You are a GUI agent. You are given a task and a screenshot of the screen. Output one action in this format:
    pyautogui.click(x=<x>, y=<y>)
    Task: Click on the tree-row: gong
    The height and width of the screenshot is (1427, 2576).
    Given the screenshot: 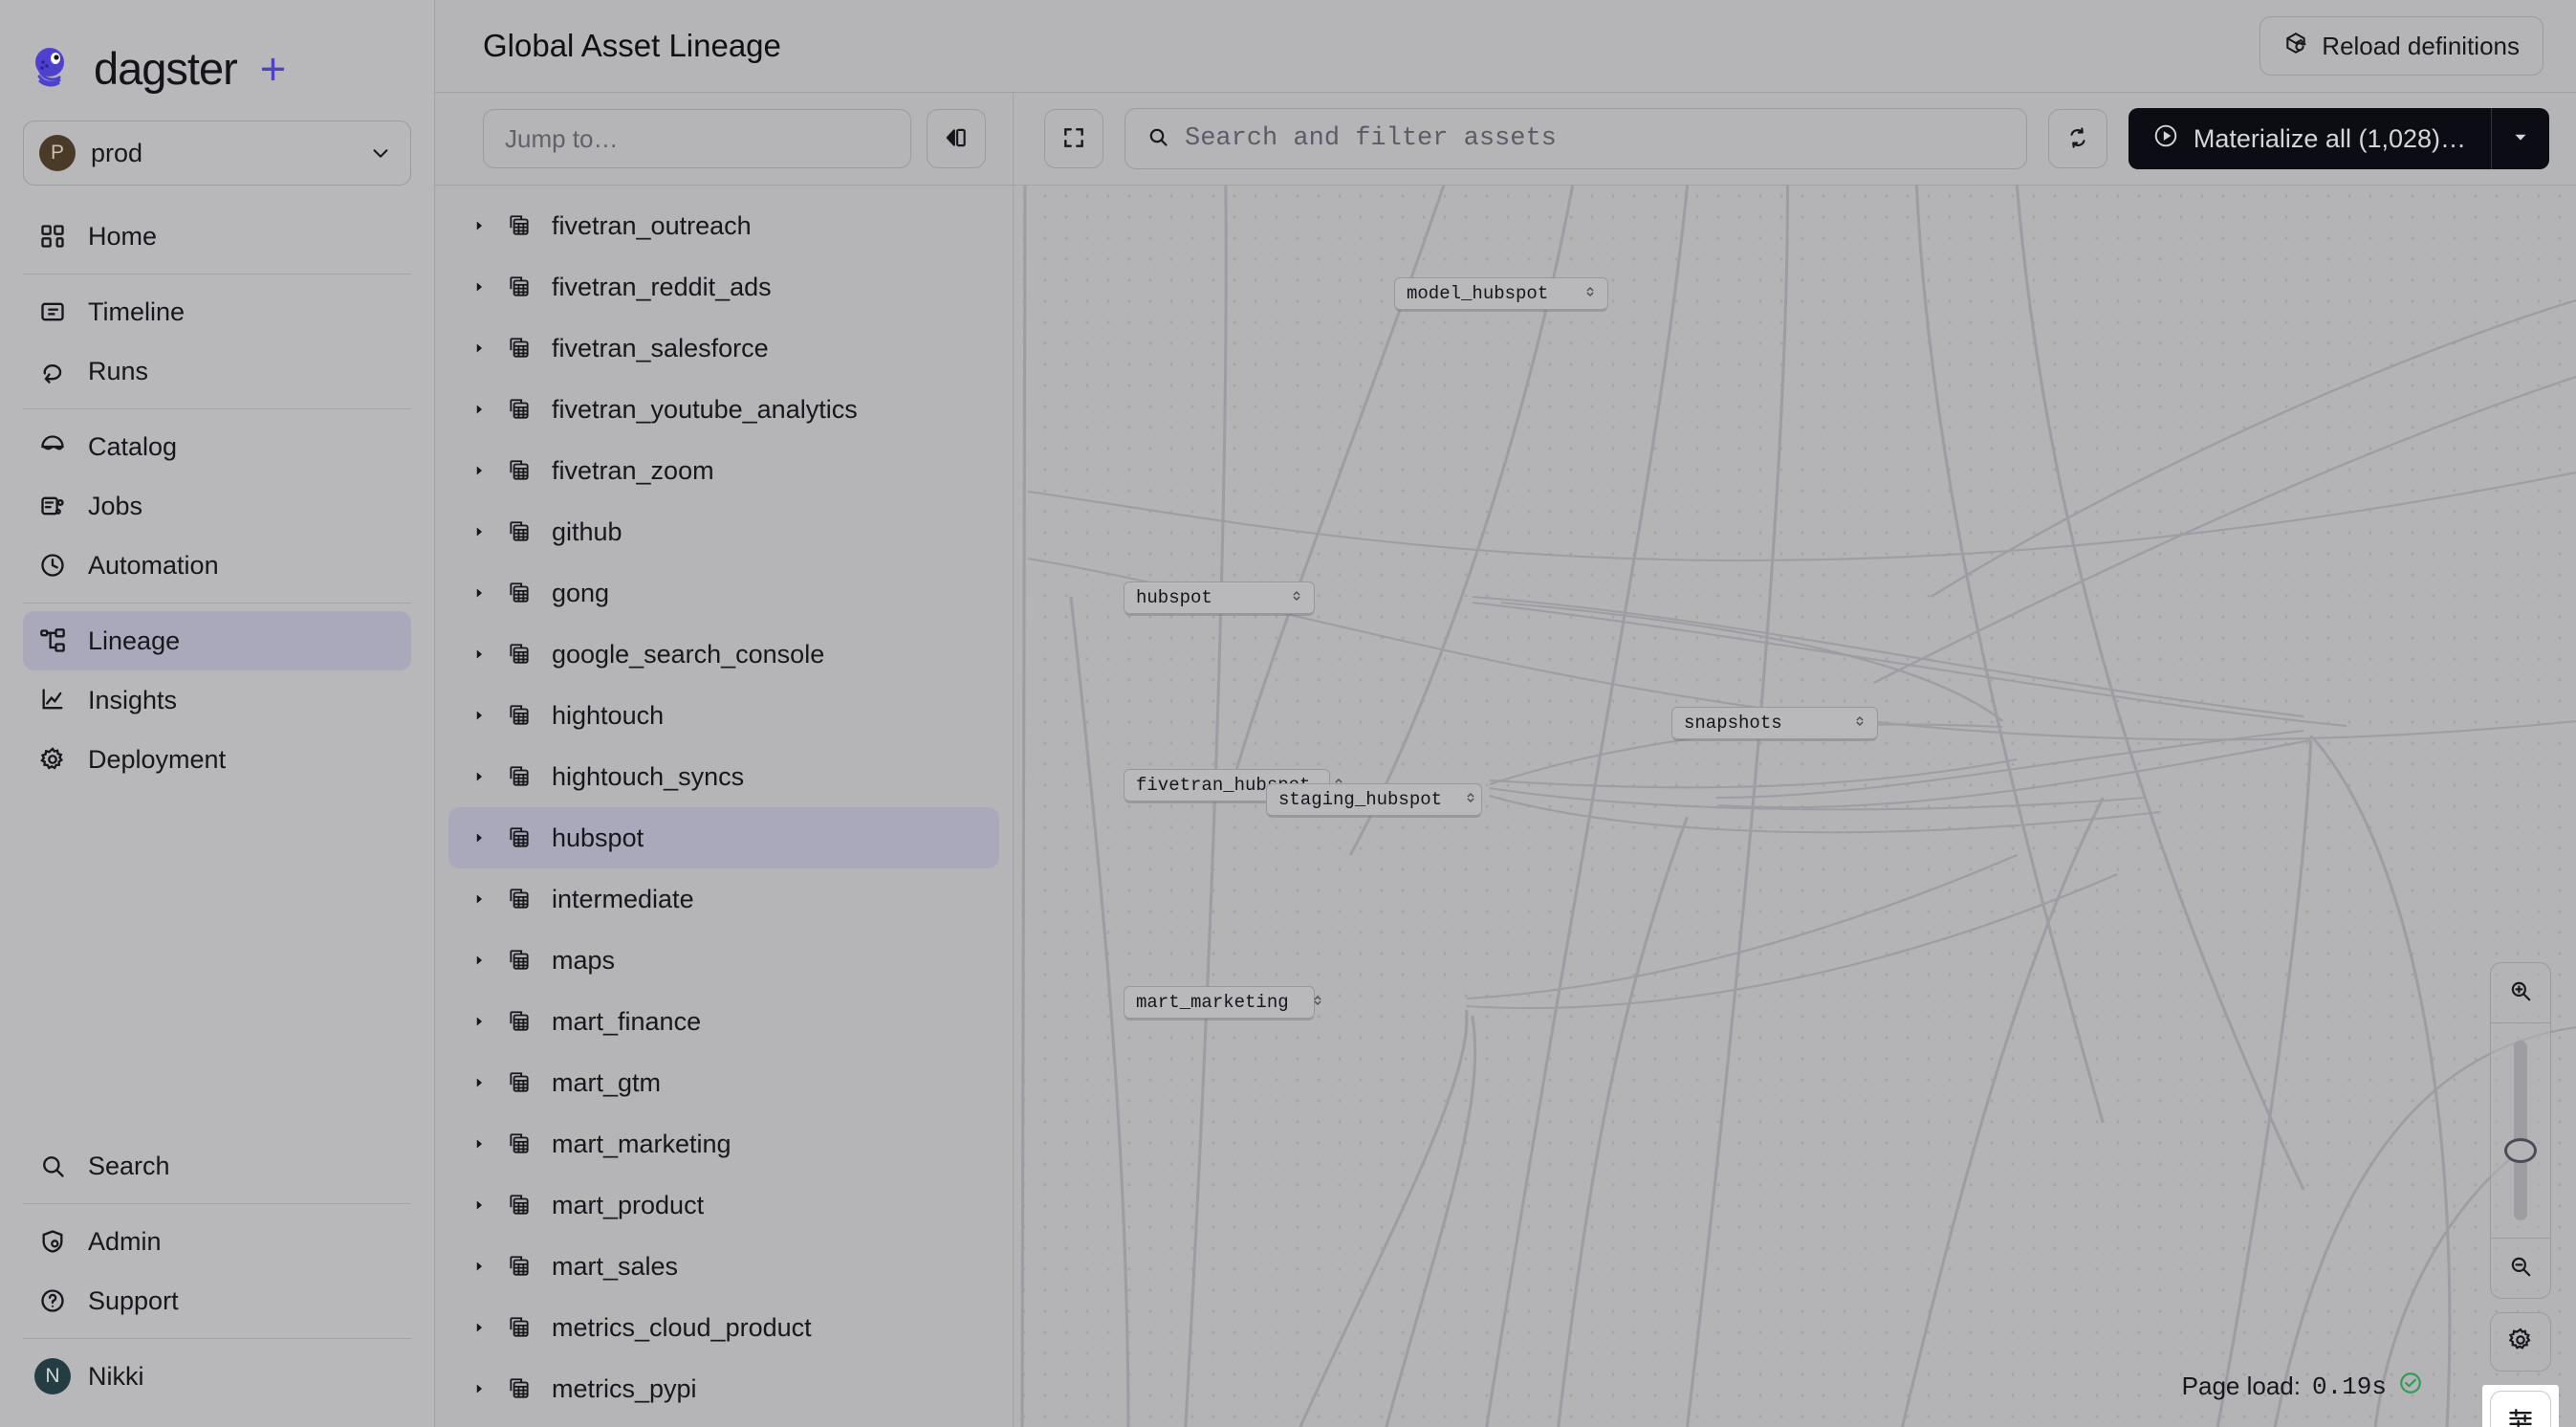 What is the action you would take?
    pyautogui.click(x=723, y=593)
    